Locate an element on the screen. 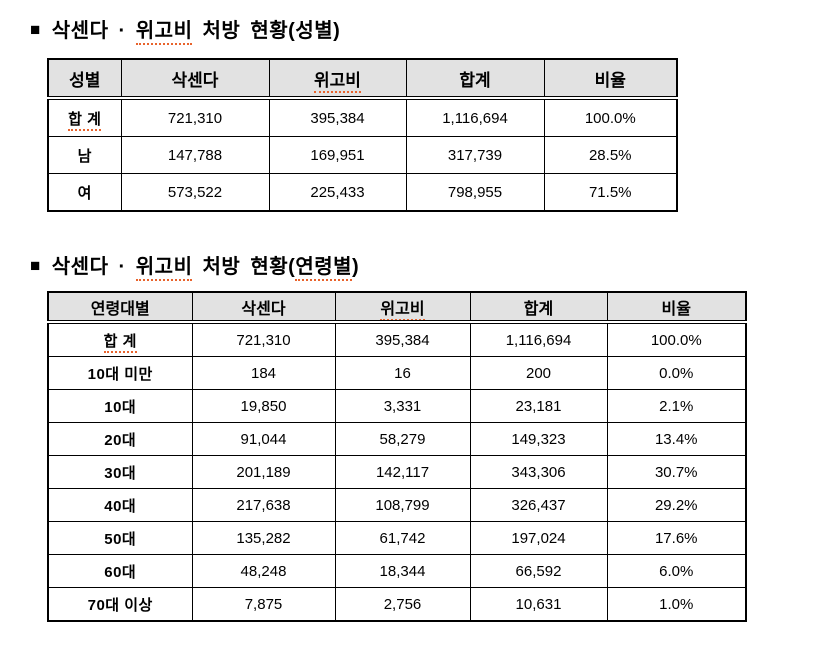 The height and width of the screenshot is (654, 818). column-header: 합계 is located at coordinates (538, 307).